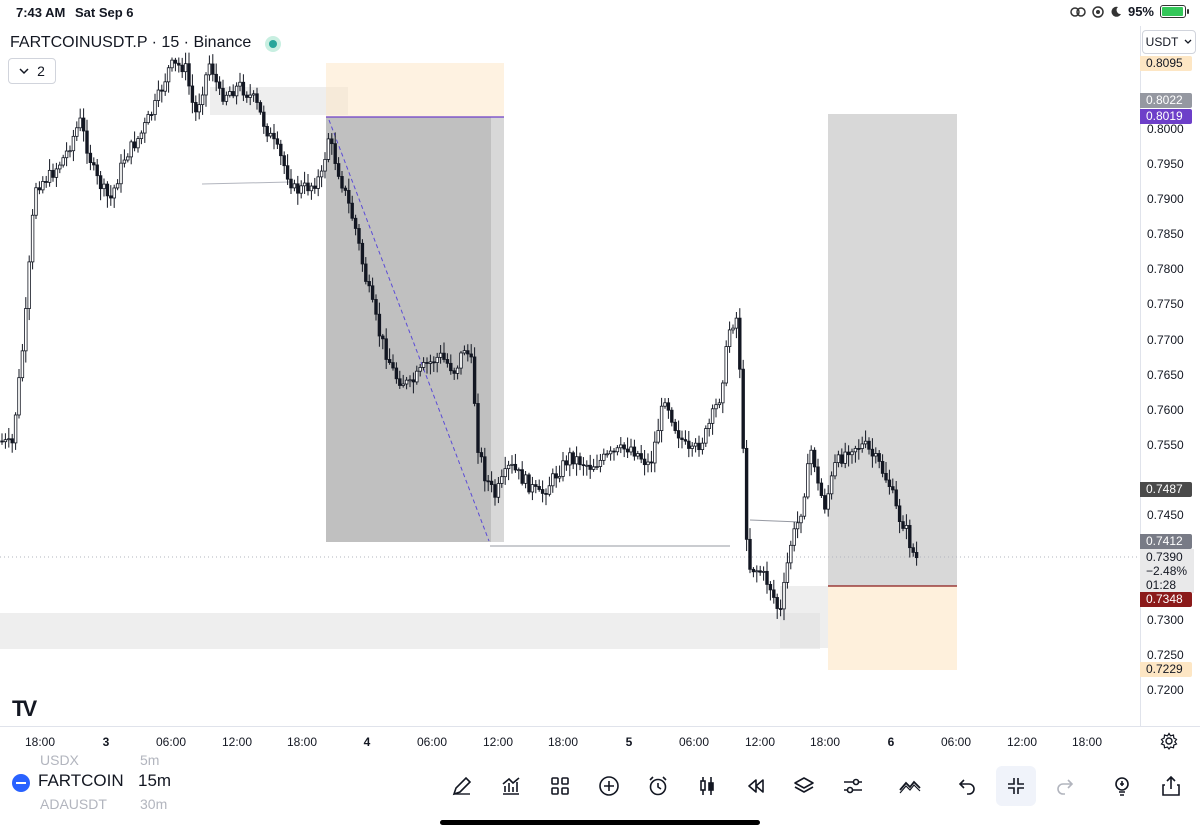 The image size is (1200, 833). What do you see at coordinates (600, 13) in the screenshot?
I see `status-bar: 7:43 AM Sat Sep 6 95%` at bounding box center [600, 13].